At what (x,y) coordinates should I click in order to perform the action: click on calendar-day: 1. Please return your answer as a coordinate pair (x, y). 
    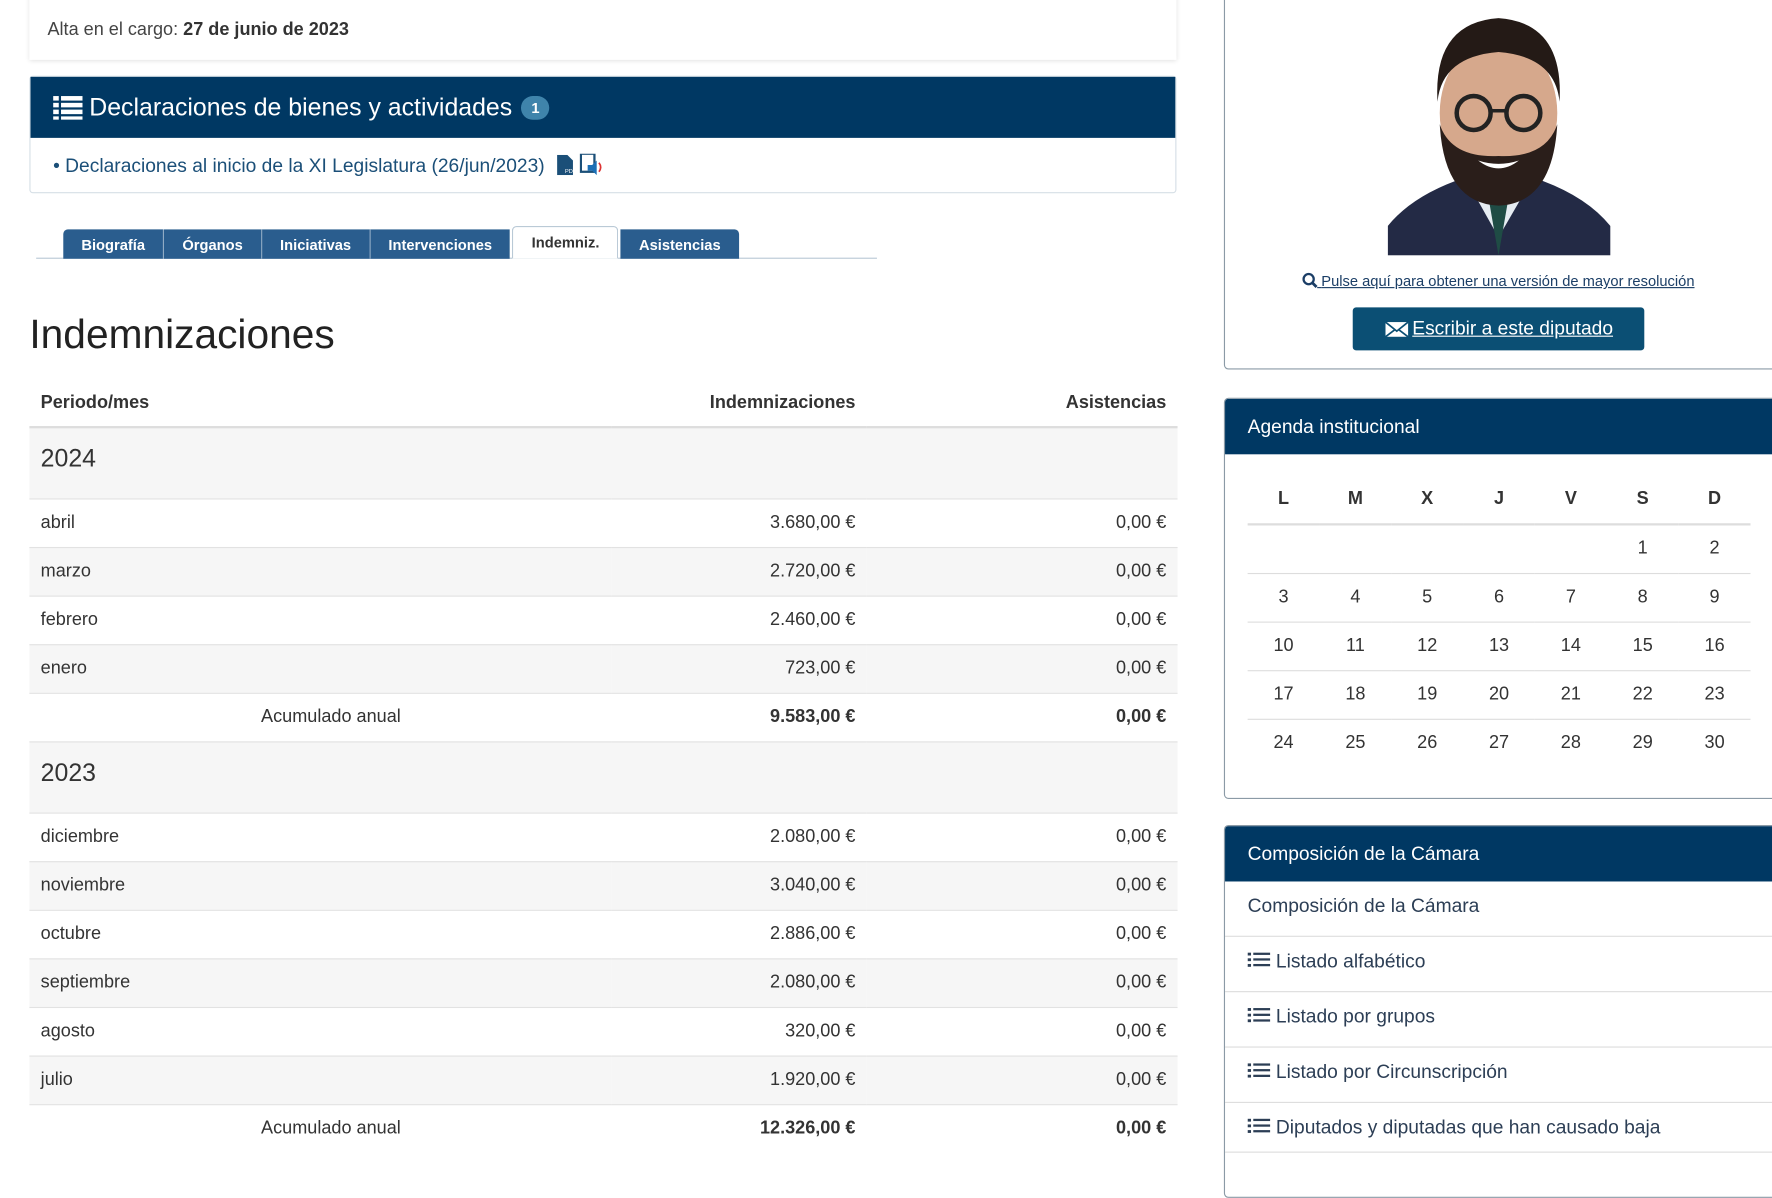
    Looking at the image, I should click on (1642, 548).